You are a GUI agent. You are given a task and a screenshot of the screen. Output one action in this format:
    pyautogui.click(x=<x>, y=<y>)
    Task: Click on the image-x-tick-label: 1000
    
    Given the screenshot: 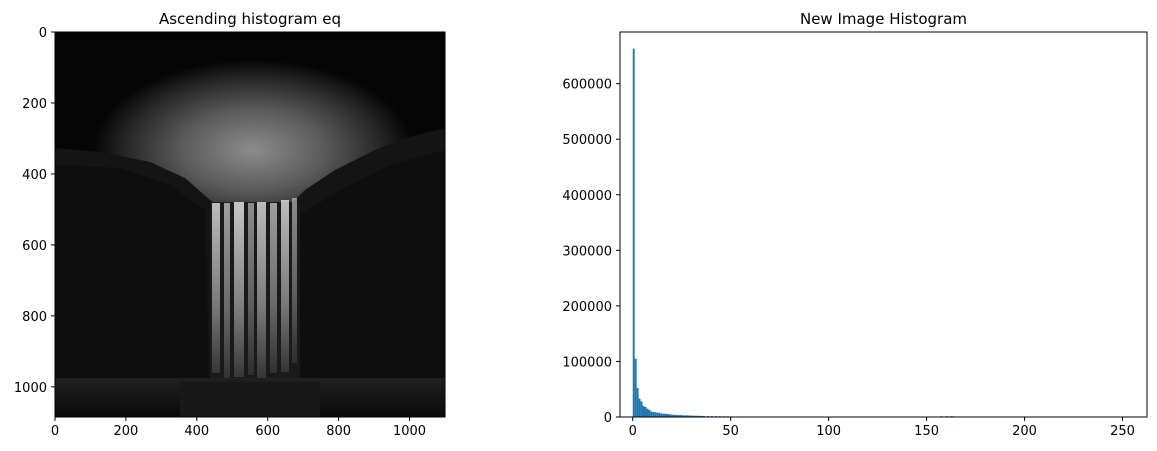 What is the action you would take?
    pyautogui.click(x=409, y=431)
    